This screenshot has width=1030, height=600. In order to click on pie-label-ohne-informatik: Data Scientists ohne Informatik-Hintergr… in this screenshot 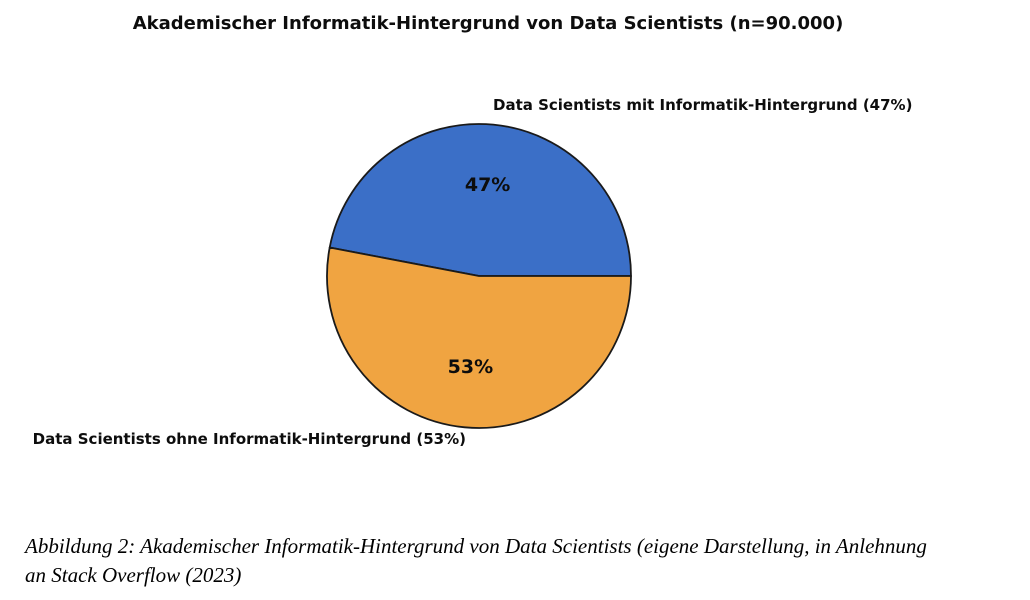, I will do `click(249, 439)`.